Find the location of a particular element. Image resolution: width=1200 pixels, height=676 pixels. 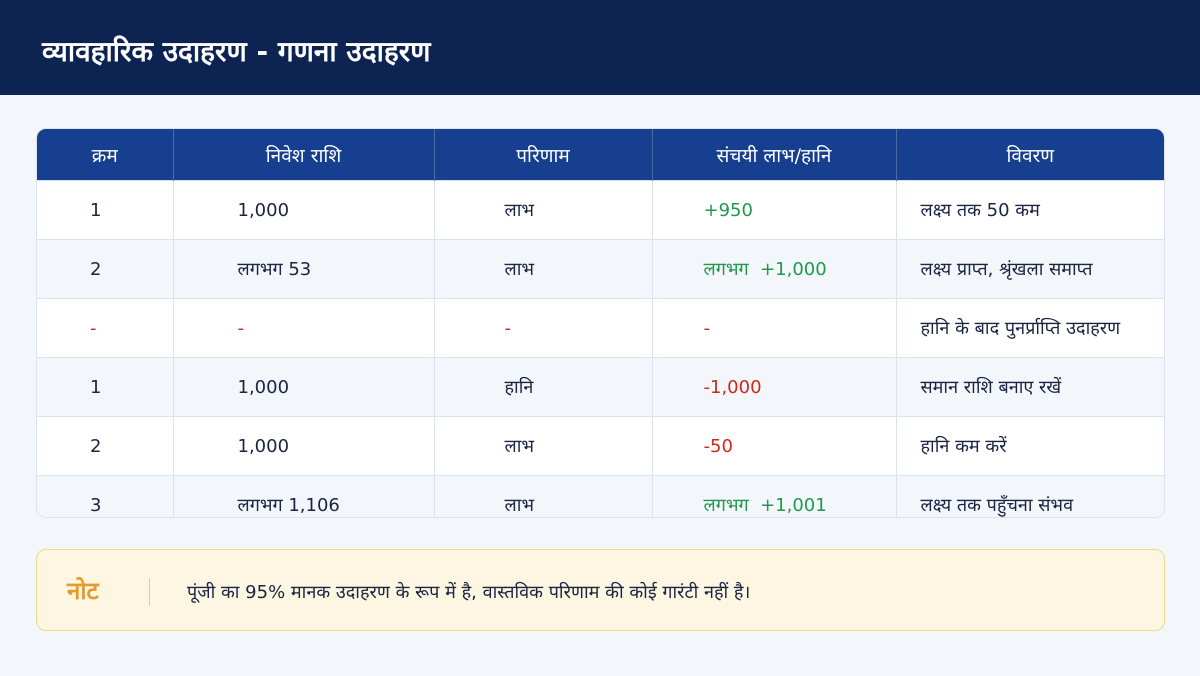

table-cell: लक्ष्य प्राप्त, श्रृंखला समाप्त is located at coordinates (1030, 269).